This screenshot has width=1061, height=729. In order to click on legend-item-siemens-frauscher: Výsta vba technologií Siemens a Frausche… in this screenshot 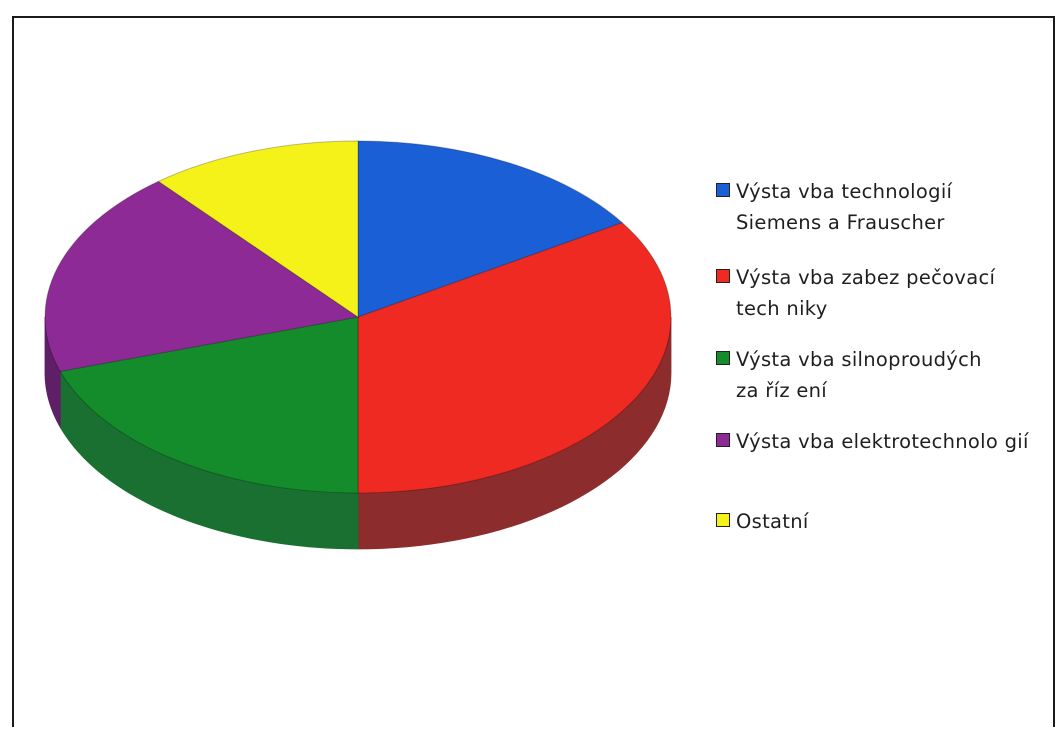, I will do `click(834, 207)`.